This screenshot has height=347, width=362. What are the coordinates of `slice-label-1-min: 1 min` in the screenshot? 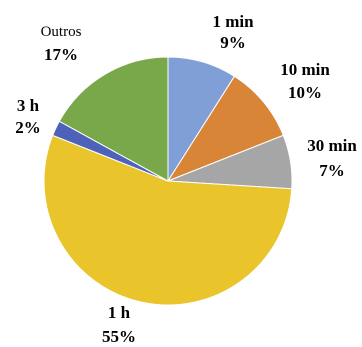 It's located at (233, 21).